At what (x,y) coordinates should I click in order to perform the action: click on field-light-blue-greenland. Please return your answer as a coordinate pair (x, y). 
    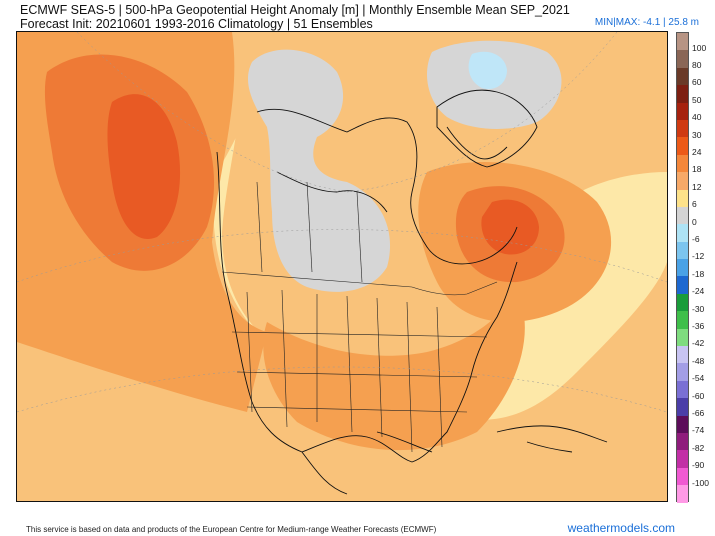
    Looking at the image, I should click on (487, 70).